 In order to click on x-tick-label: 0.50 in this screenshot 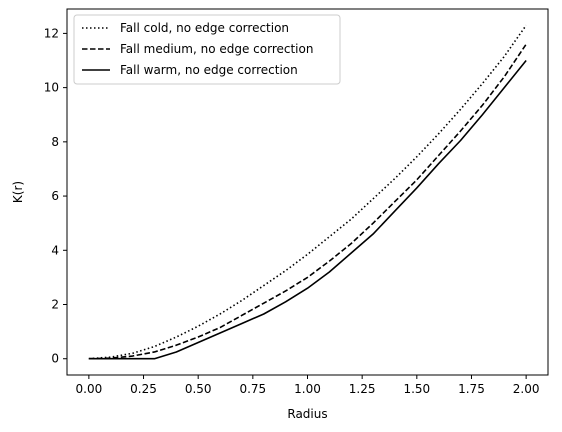, I will do `click(198, 389)`.